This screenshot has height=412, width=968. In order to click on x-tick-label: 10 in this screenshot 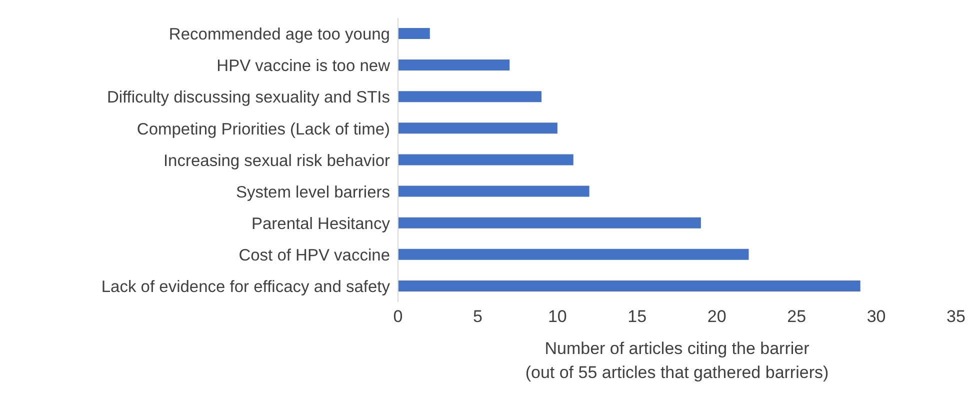, I will do `click(557, 316)`.